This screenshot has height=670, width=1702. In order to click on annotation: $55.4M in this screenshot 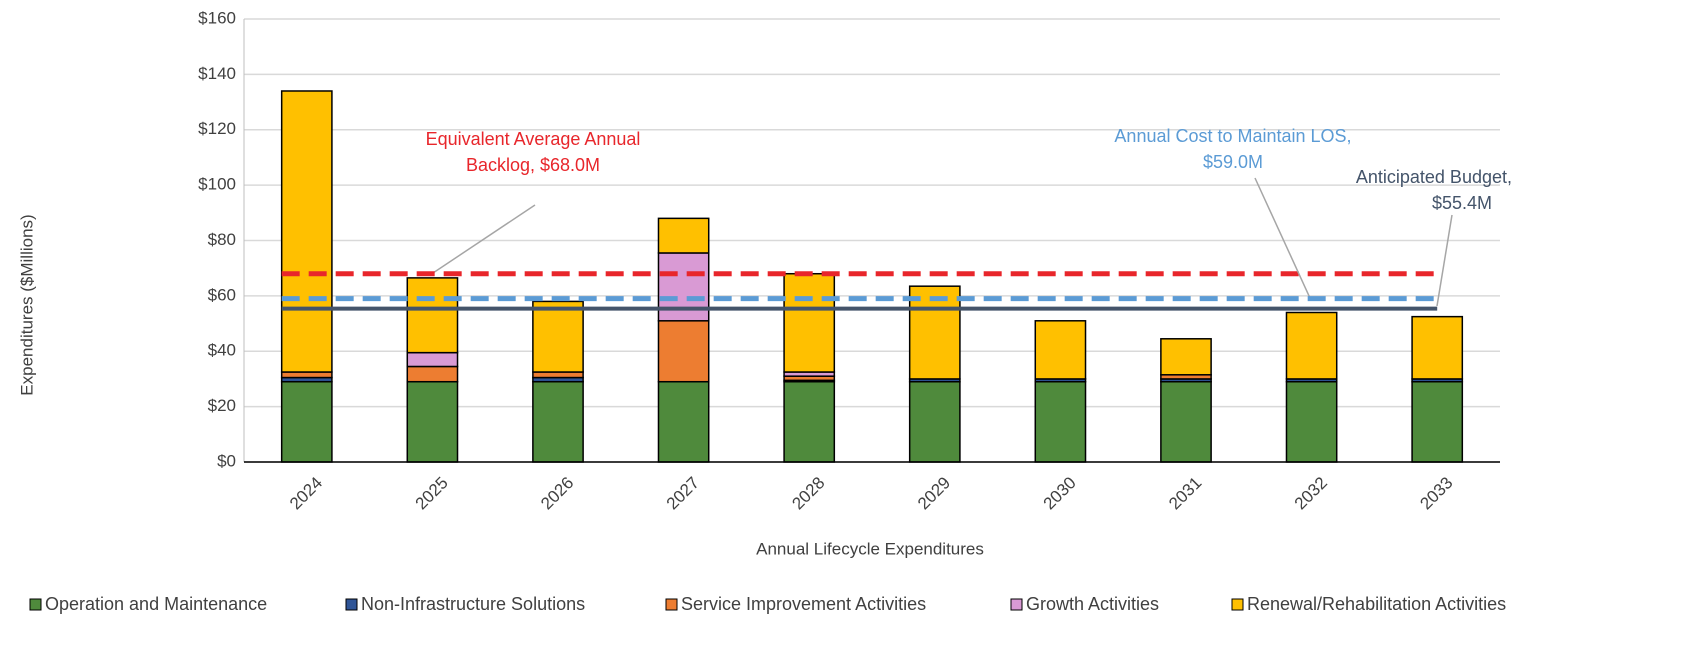, I will do `click(1462, 203)`.